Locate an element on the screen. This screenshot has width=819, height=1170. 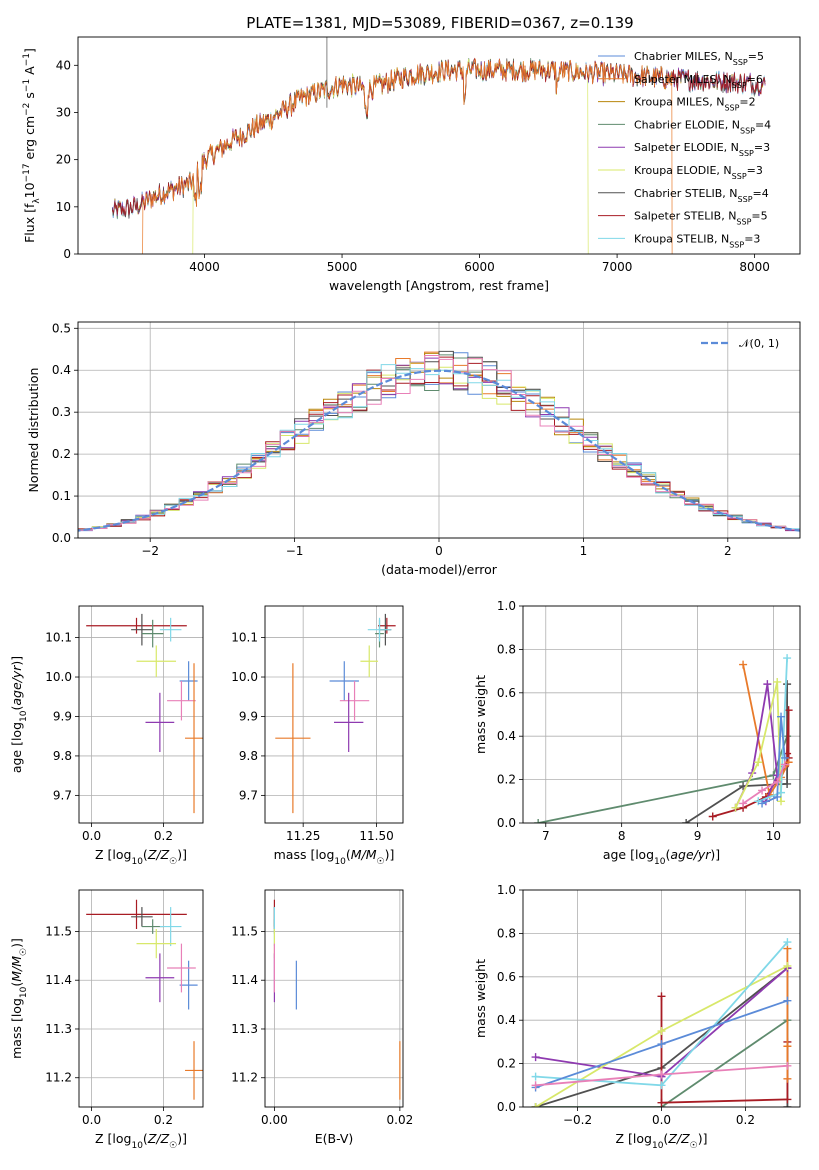
label-part: Normed distribution is located at coordinates (33, 430).